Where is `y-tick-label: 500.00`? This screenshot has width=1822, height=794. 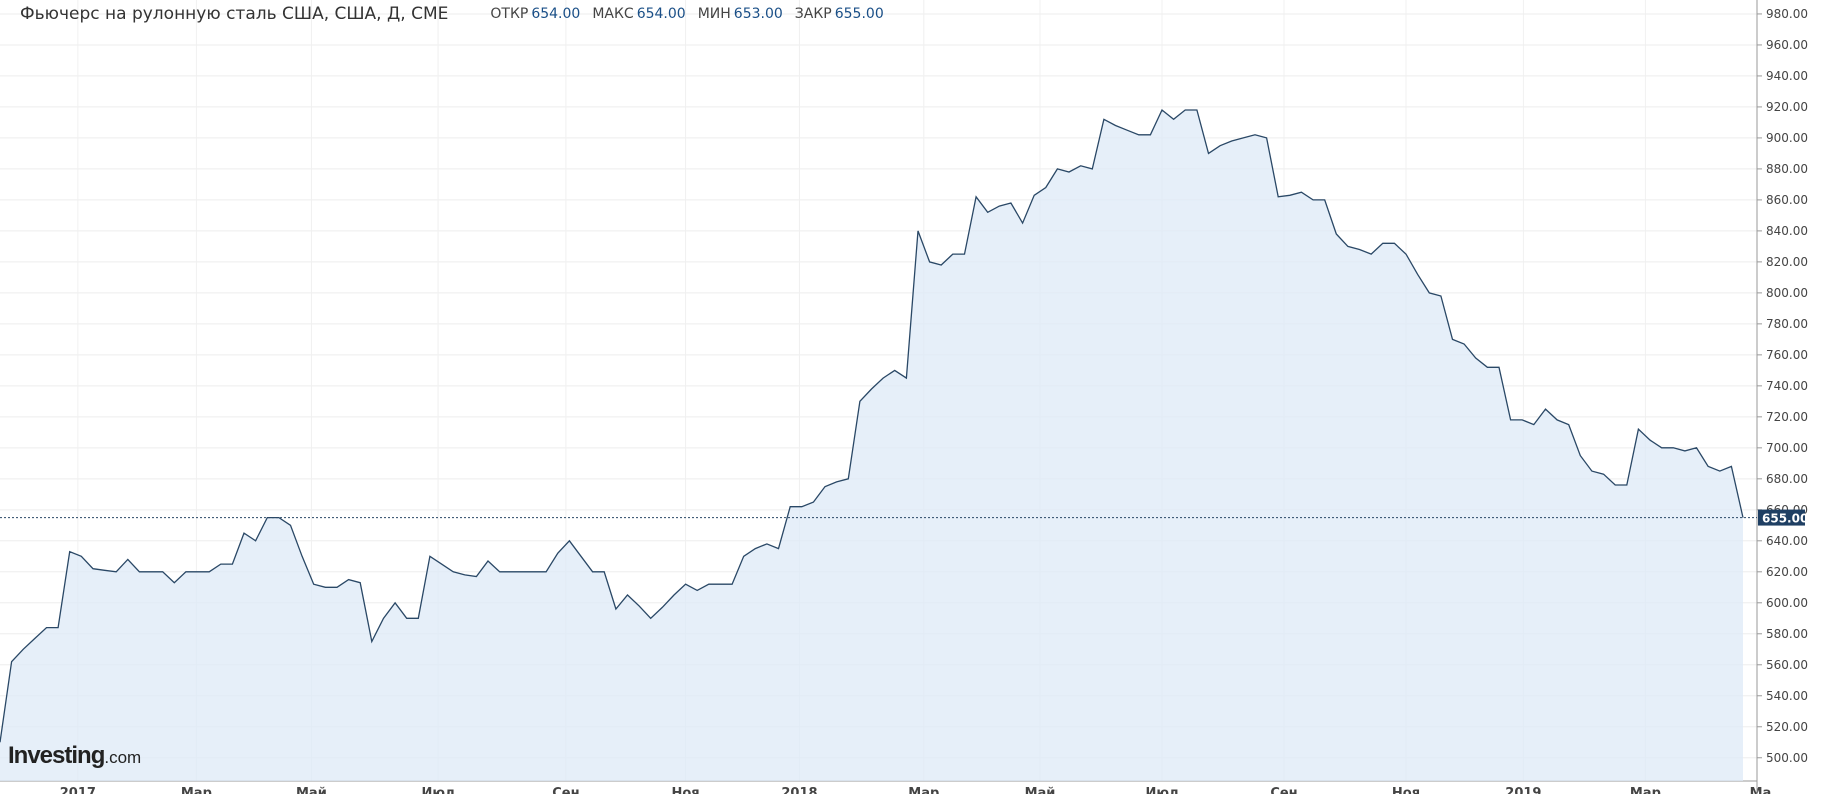
y-tick-label: 500.00 is located at coordinates (1787, 758).